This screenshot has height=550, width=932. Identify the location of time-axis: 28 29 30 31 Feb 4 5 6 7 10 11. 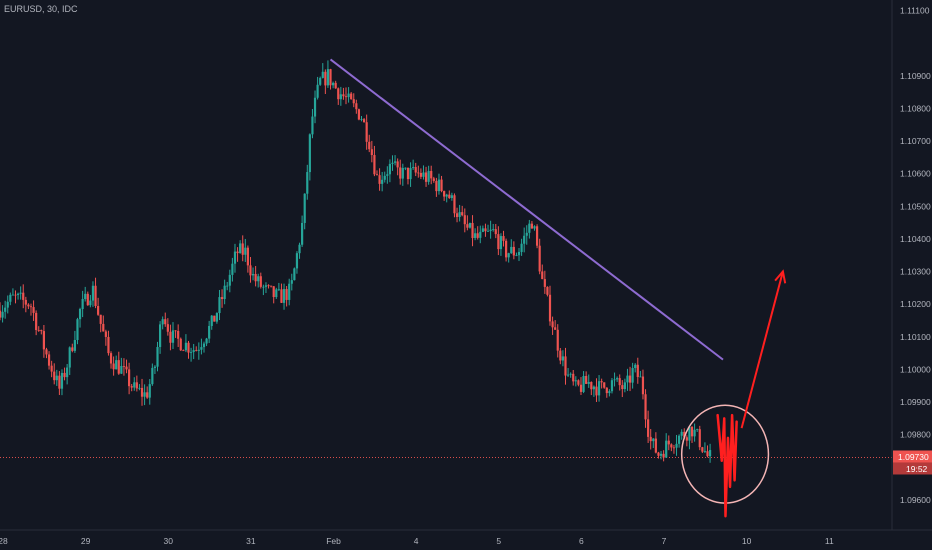
(417, 541).